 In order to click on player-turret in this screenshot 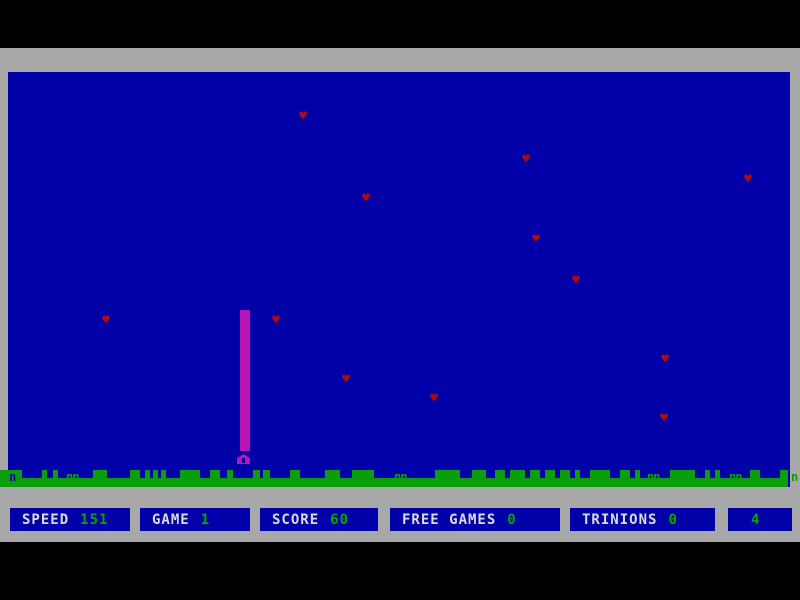, I will do `click(243, 459)`.